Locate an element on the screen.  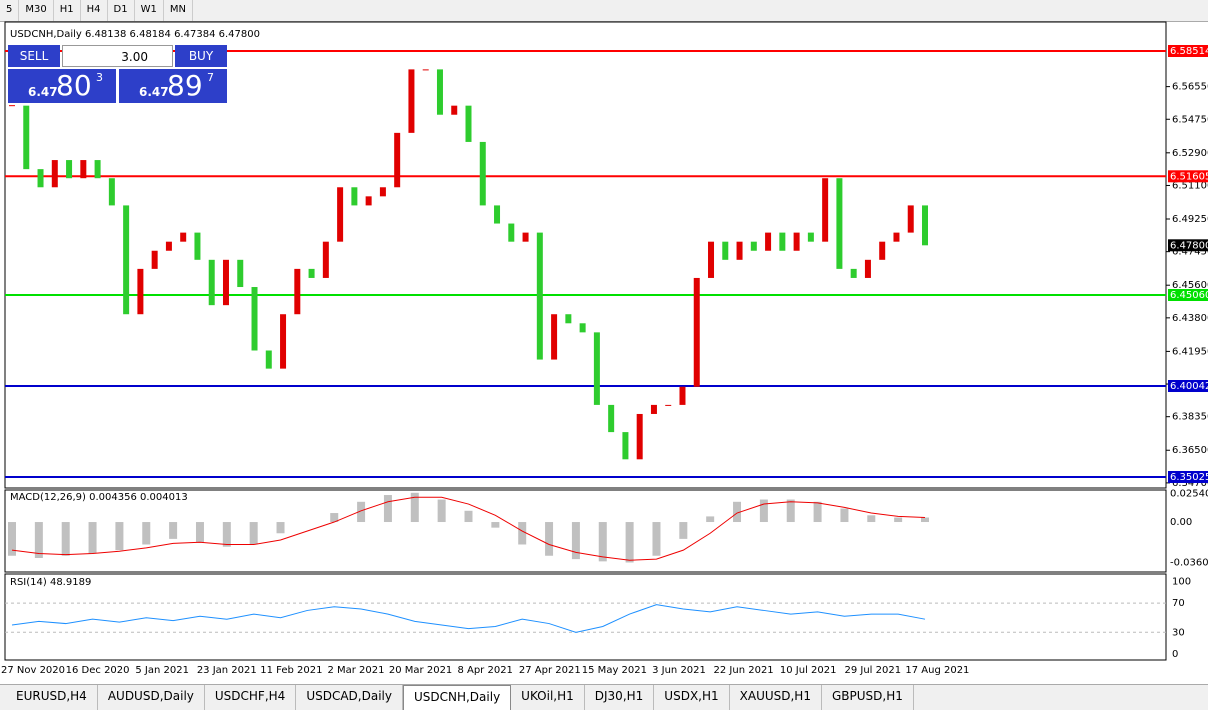
x-tick-label: 27 Apr 2021 is located at coordinates (550, 670).